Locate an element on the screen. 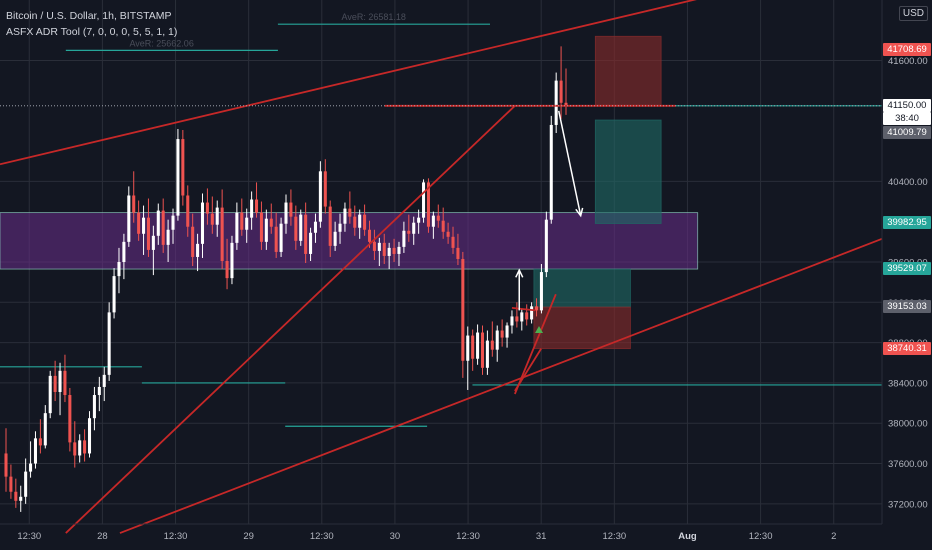 The height and width of the screenshot is (550, 932). adr-label: AveR: 25662.06 is located at coordinates (161, 43).